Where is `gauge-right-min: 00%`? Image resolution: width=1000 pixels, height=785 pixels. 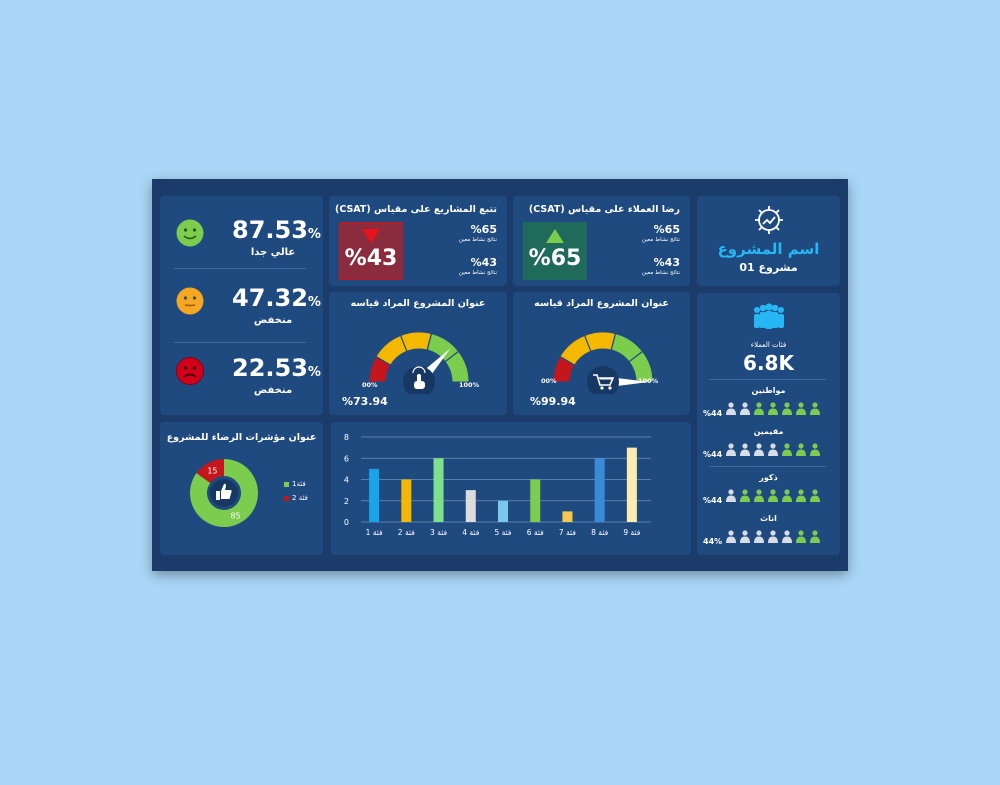
gauge-right-min: 00% is located at coordinates (549, 381).